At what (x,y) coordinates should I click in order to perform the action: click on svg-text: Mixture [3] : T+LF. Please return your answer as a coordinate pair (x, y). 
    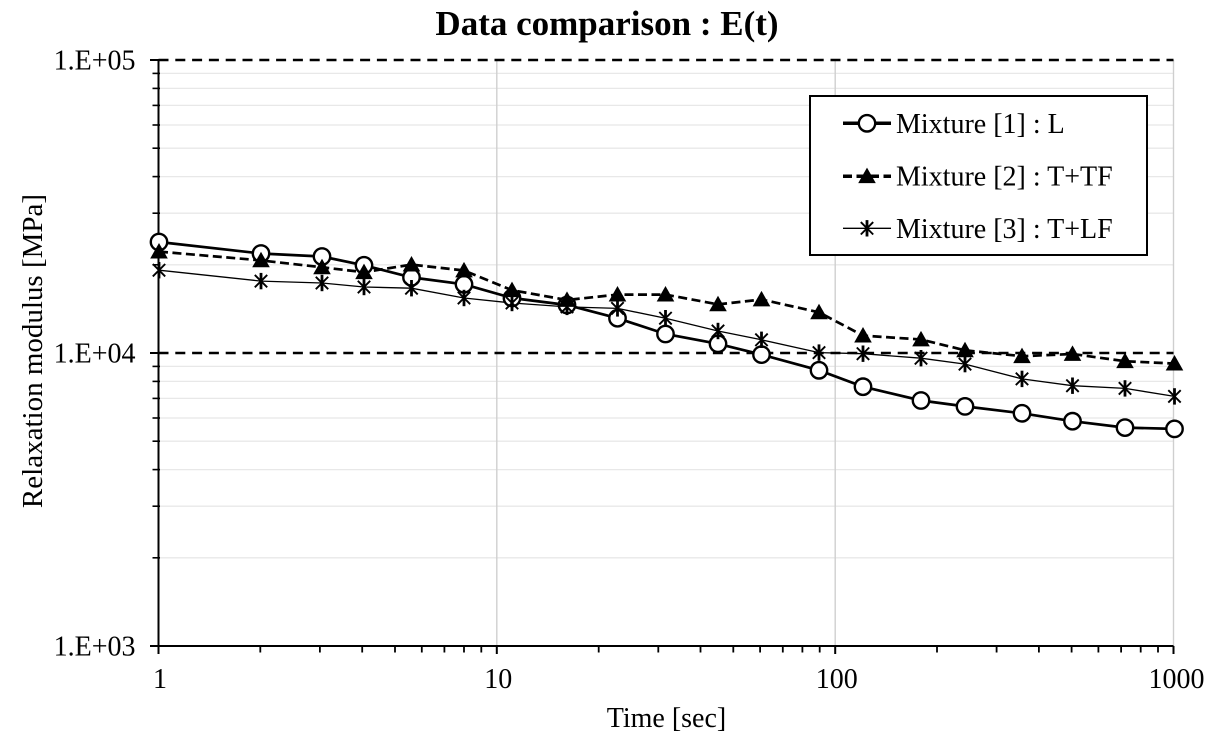
    Looking at the image, I should click on (1004, 229).